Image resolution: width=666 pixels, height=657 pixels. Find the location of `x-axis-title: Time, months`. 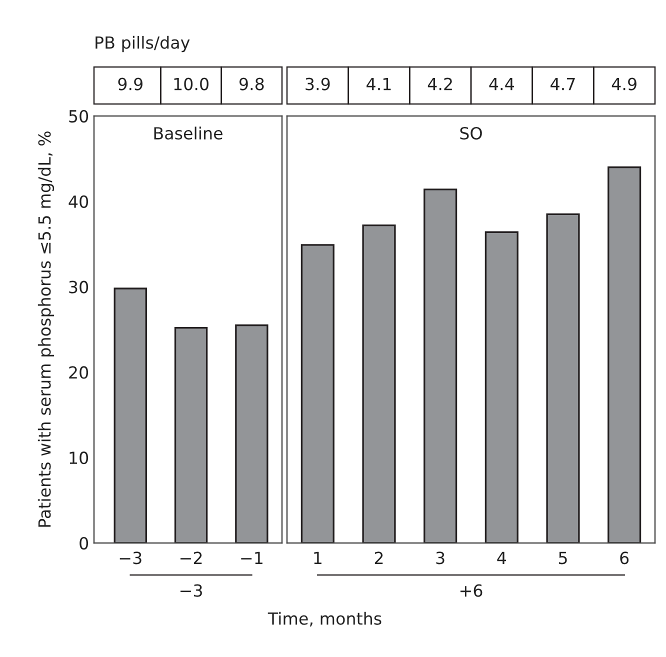

x-axis-title: Time, months is located at coordinates (325, 619).